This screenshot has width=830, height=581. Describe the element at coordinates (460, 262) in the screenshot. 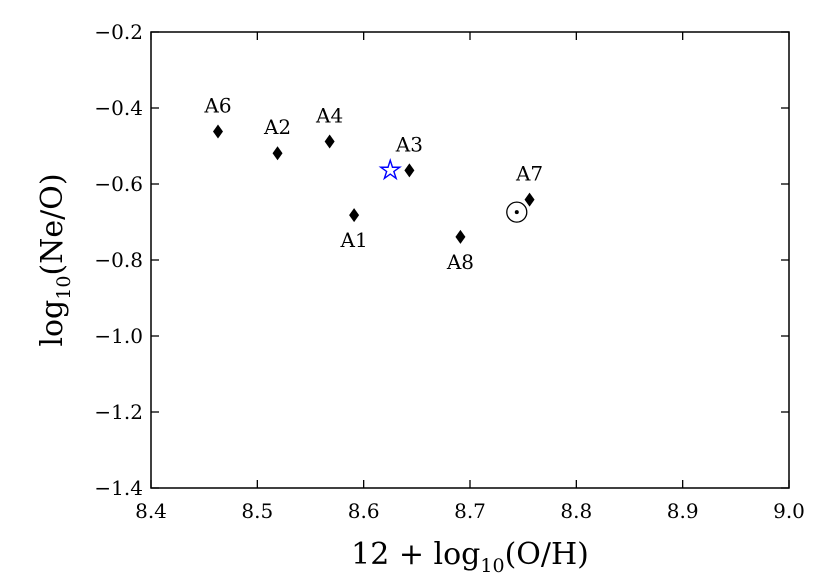

I see `point-label-a8: A8` at that location.